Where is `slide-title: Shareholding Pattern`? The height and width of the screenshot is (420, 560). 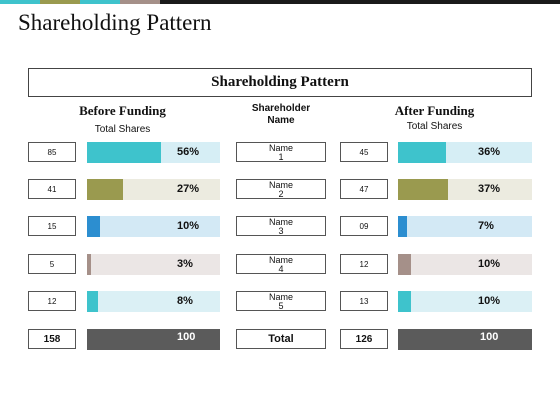
slide-title: Shareholding Pattern is located at coordinates (115, 22).